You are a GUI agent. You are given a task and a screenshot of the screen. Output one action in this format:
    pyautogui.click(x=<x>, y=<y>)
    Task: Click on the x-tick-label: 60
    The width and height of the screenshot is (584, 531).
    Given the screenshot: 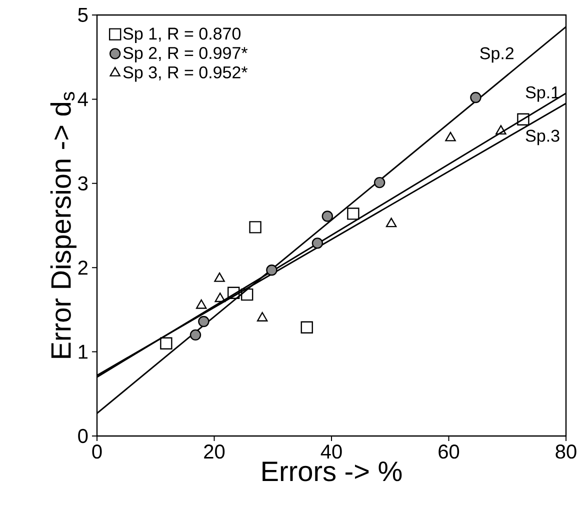 What is the action you would take?
    pyautogui.click(x=449, y=451)
    